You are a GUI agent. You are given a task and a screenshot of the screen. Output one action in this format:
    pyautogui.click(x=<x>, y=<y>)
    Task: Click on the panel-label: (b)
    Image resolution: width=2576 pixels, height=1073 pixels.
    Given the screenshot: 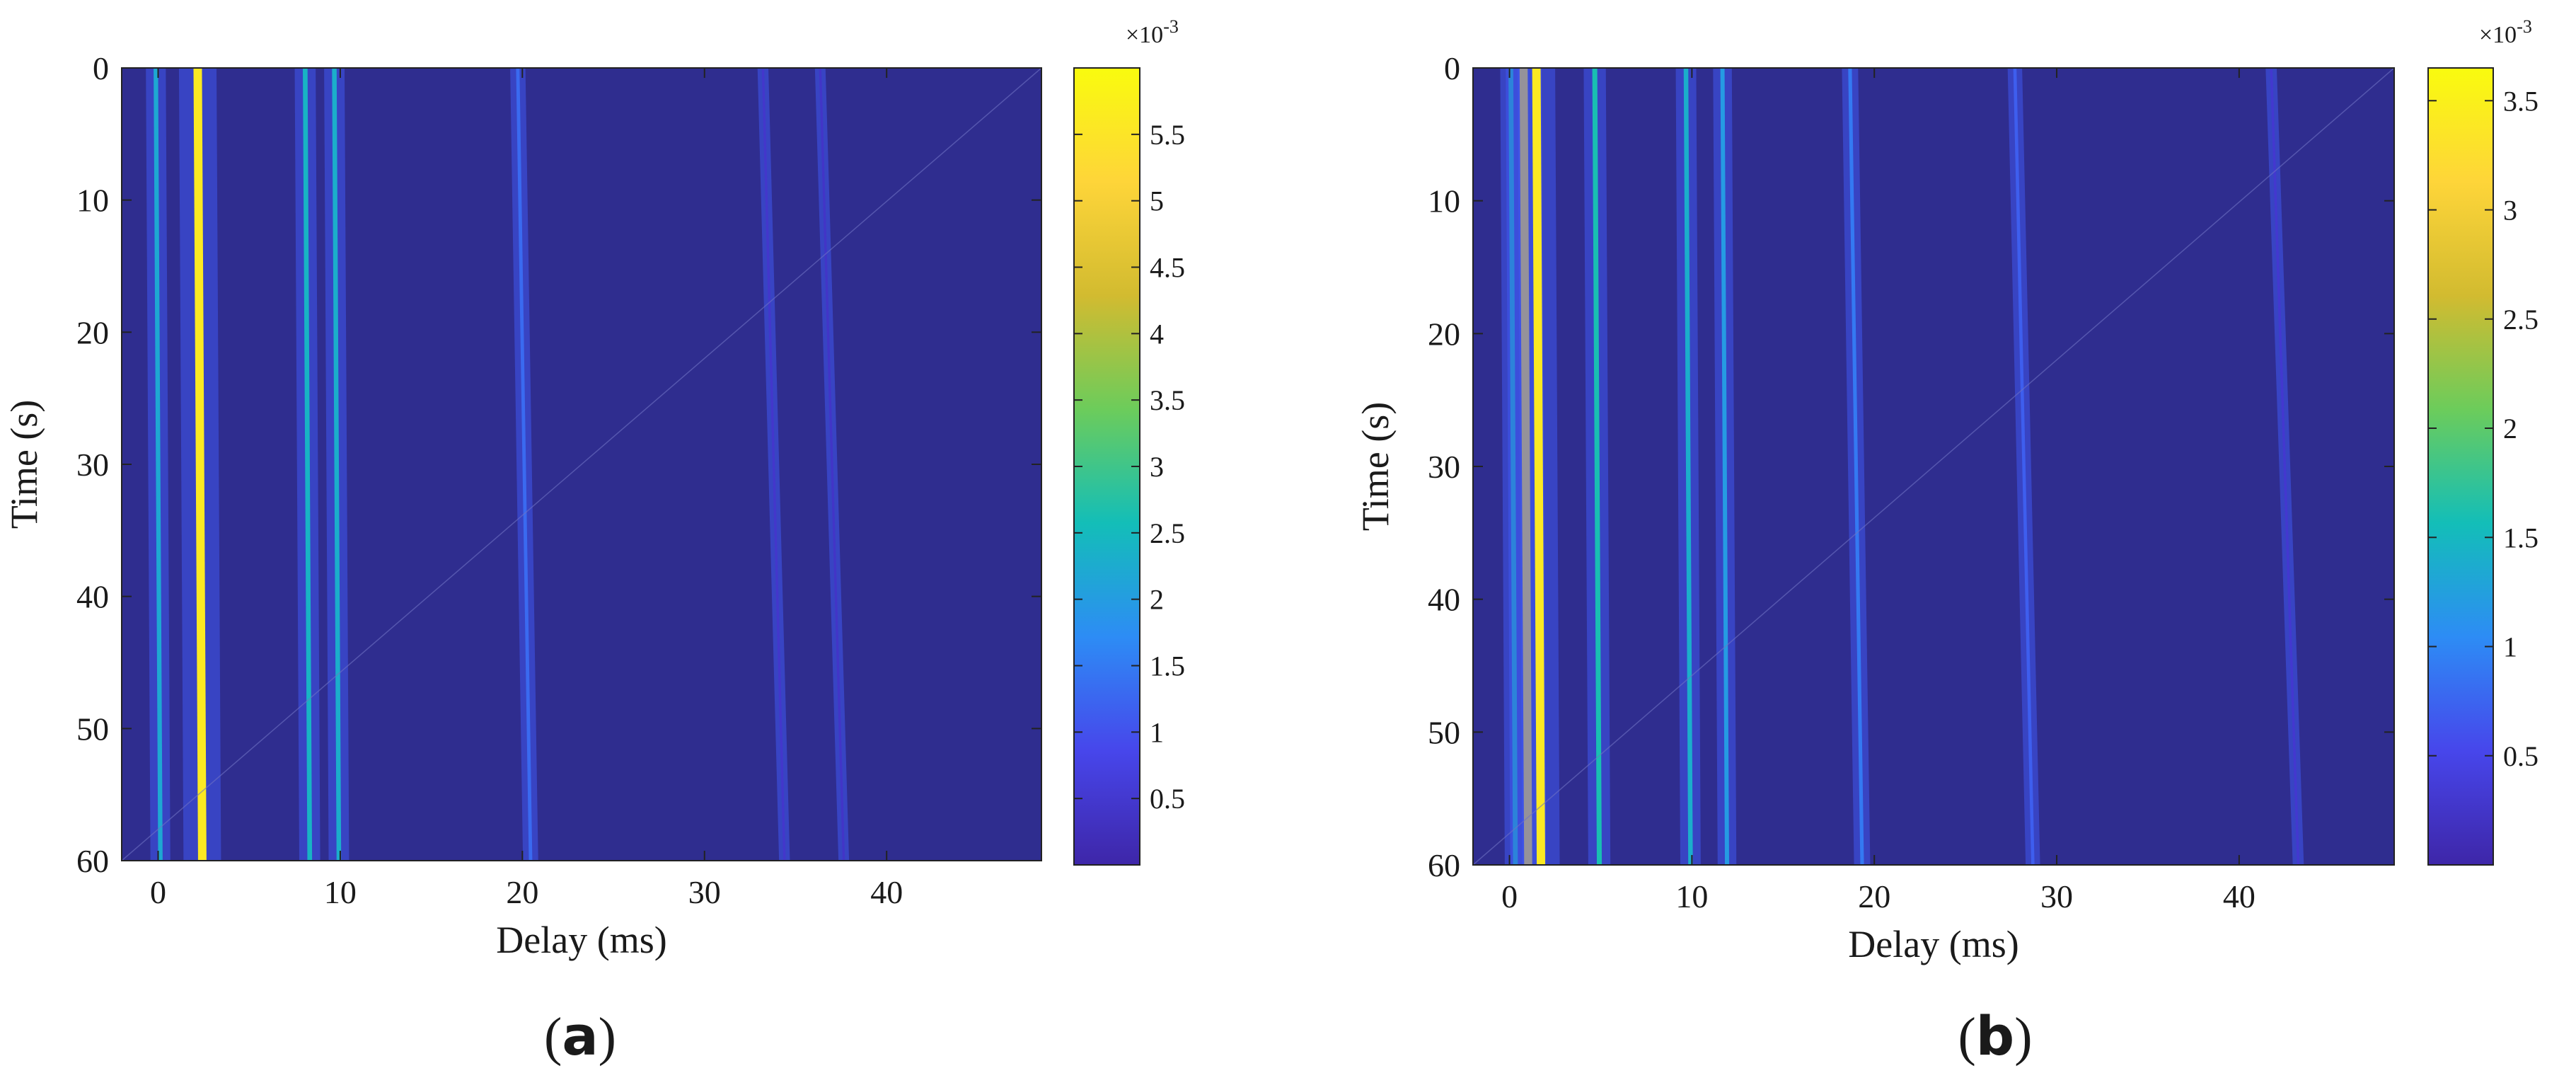 What is the action you would take?
    pyautogui.click(x=1995, y=1035)
    